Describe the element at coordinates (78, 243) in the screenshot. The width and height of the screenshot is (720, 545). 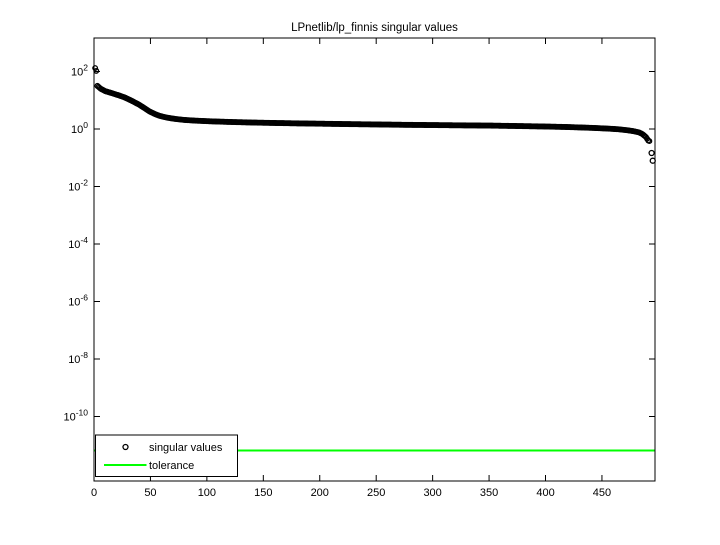
I see `y-tick-label: 10⁻⁴` at that location.